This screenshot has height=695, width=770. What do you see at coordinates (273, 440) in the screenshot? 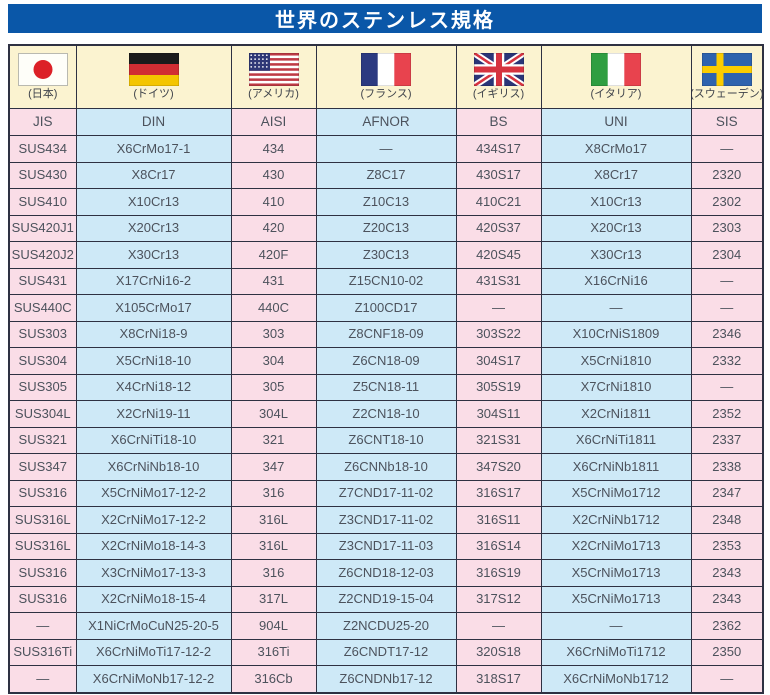
I see `table-cell: 321` at bounding box center [273, 440].